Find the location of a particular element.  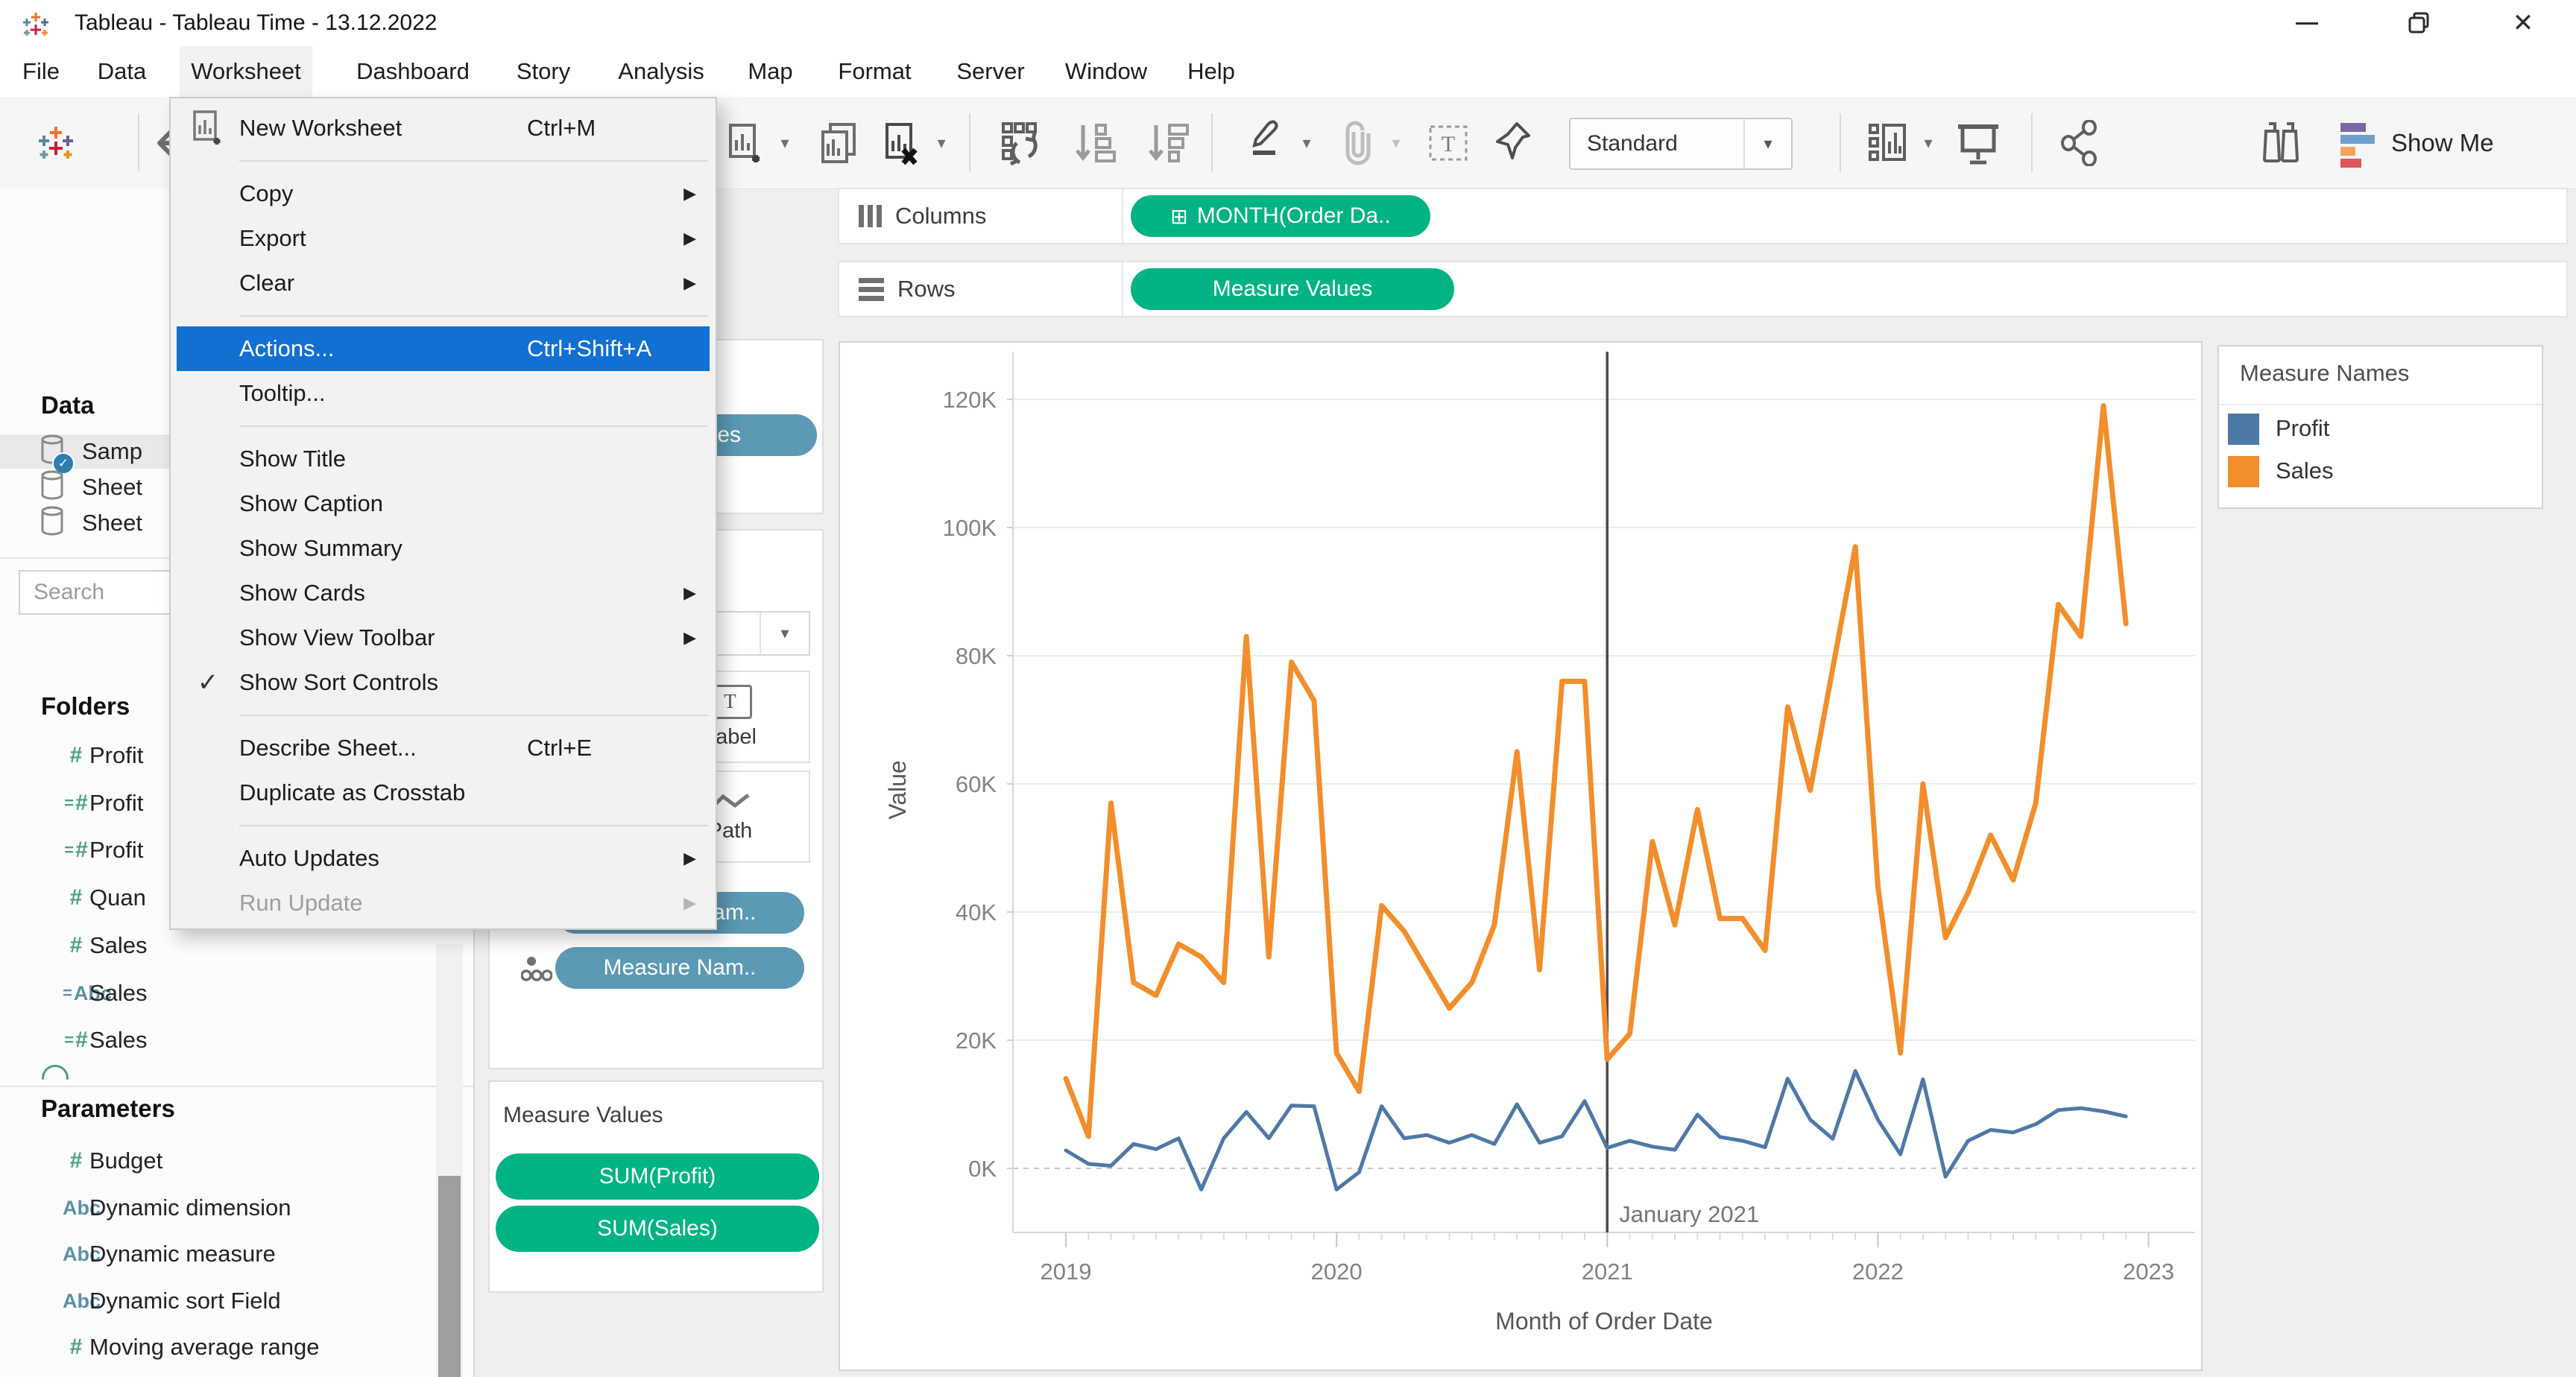

field-item: =# Sales is located at coordinates (231, 1040).